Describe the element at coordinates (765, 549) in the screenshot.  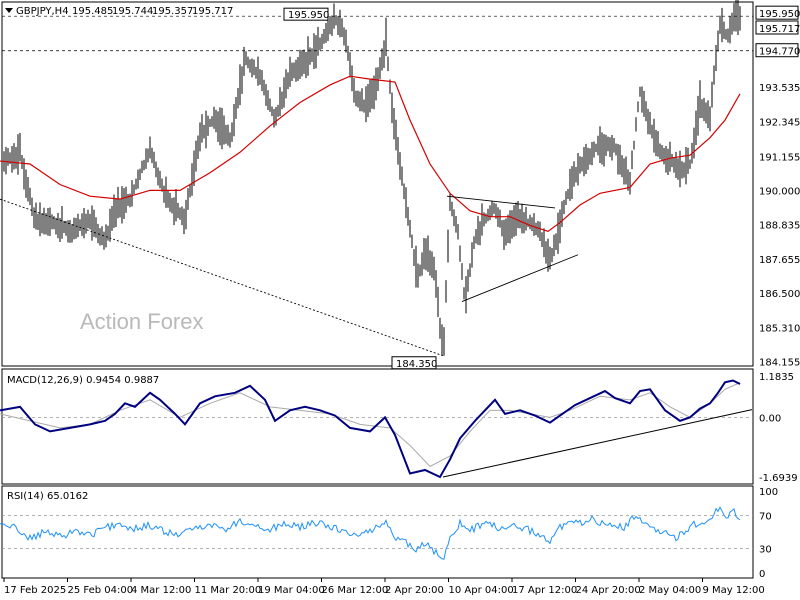
I see `rsi-tick-label: 30` at that location.